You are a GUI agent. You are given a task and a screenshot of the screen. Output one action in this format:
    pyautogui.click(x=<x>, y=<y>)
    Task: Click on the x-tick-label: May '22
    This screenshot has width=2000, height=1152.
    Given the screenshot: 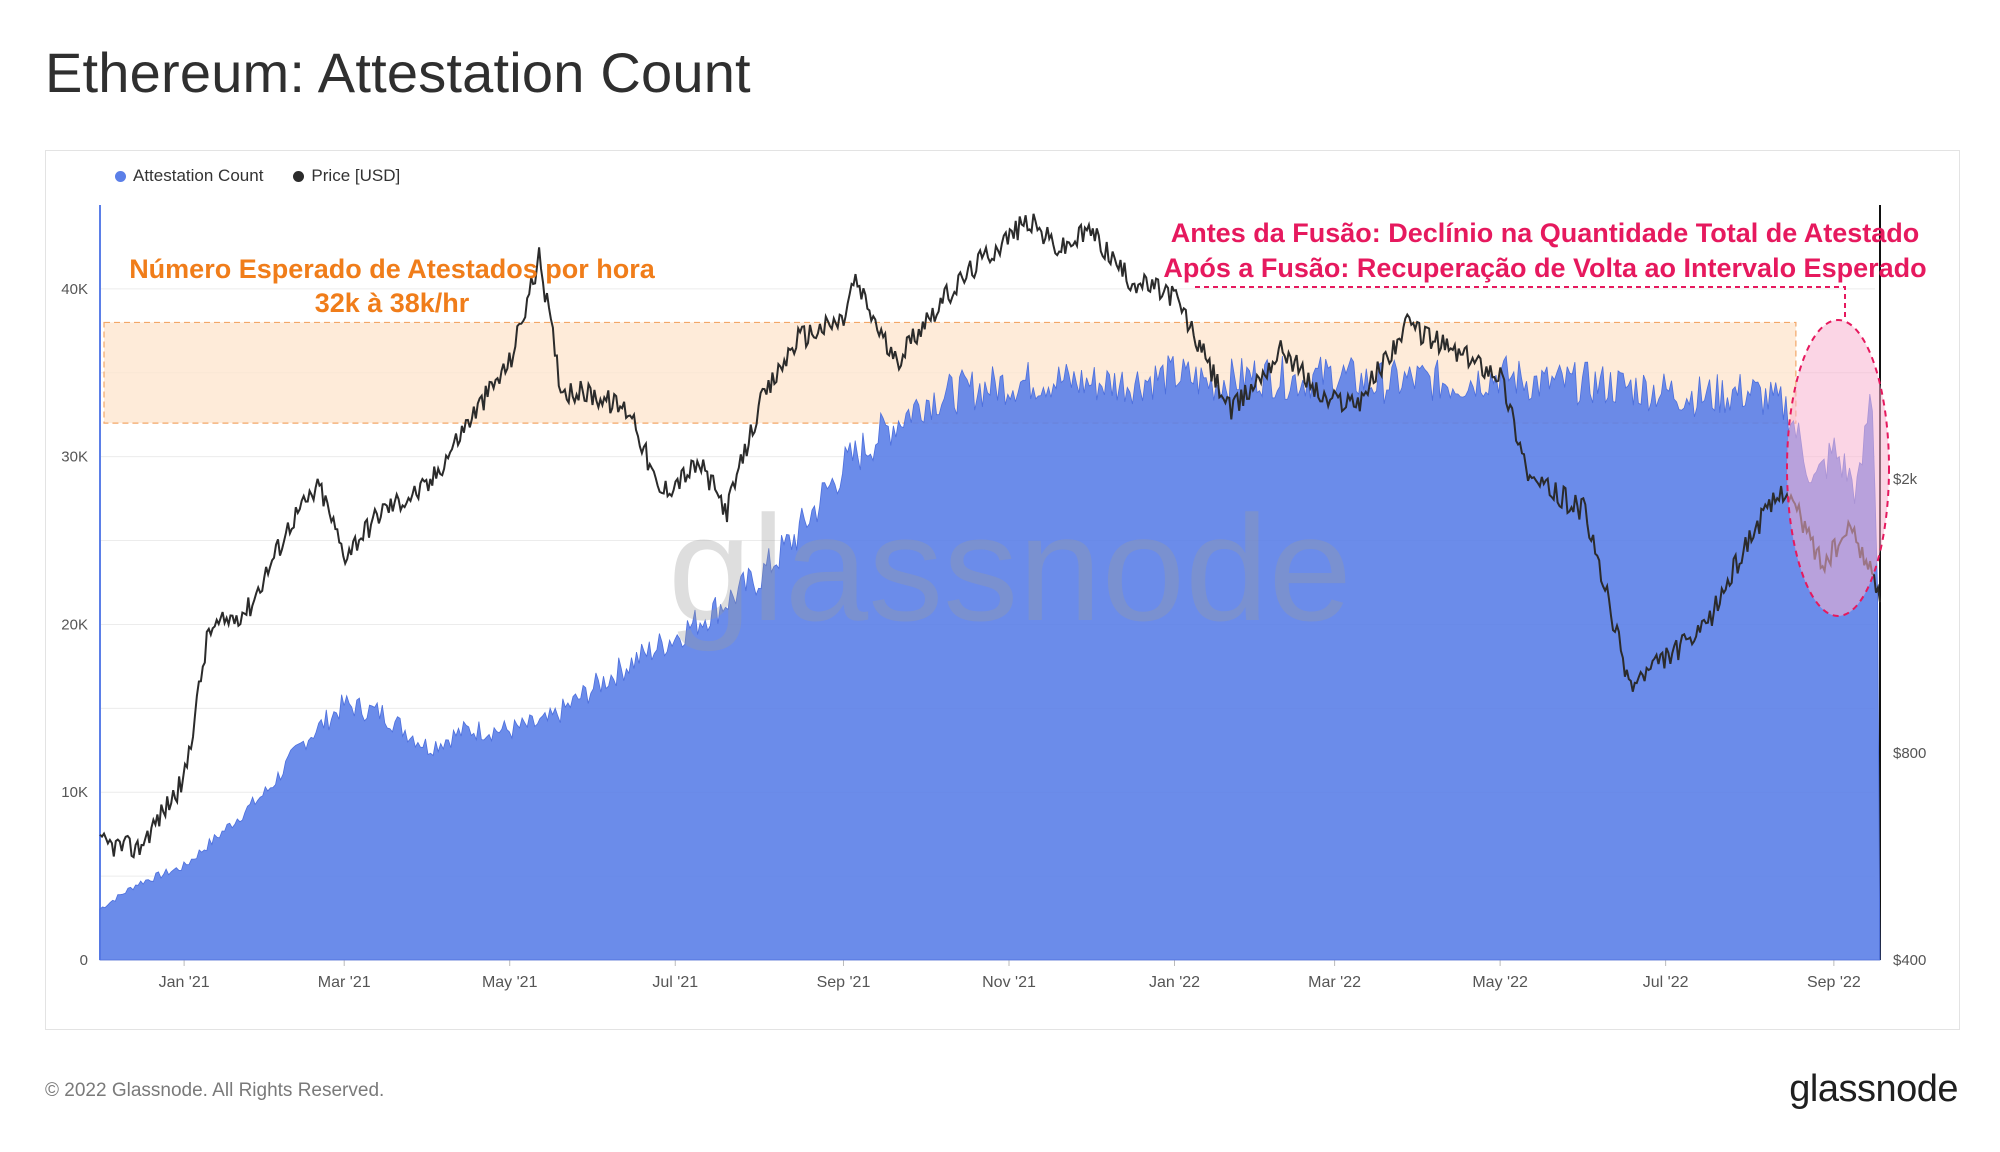 What is the action you would take?
    pyautogui.click(x=1500, y=982)
    